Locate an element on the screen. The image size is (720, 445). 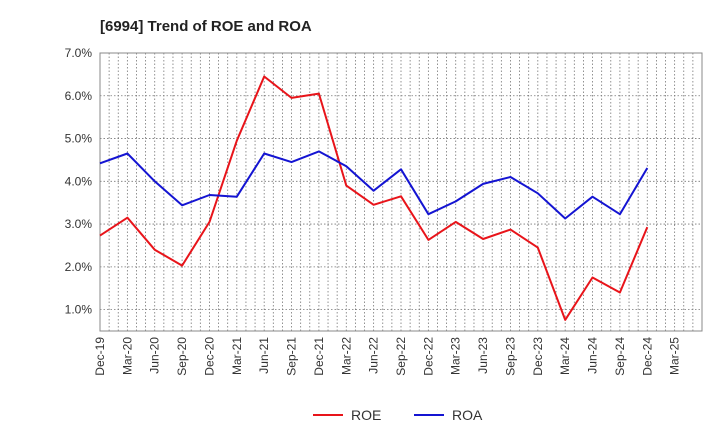
legend-label-roa: ROA is located at coordinates (467, 415).